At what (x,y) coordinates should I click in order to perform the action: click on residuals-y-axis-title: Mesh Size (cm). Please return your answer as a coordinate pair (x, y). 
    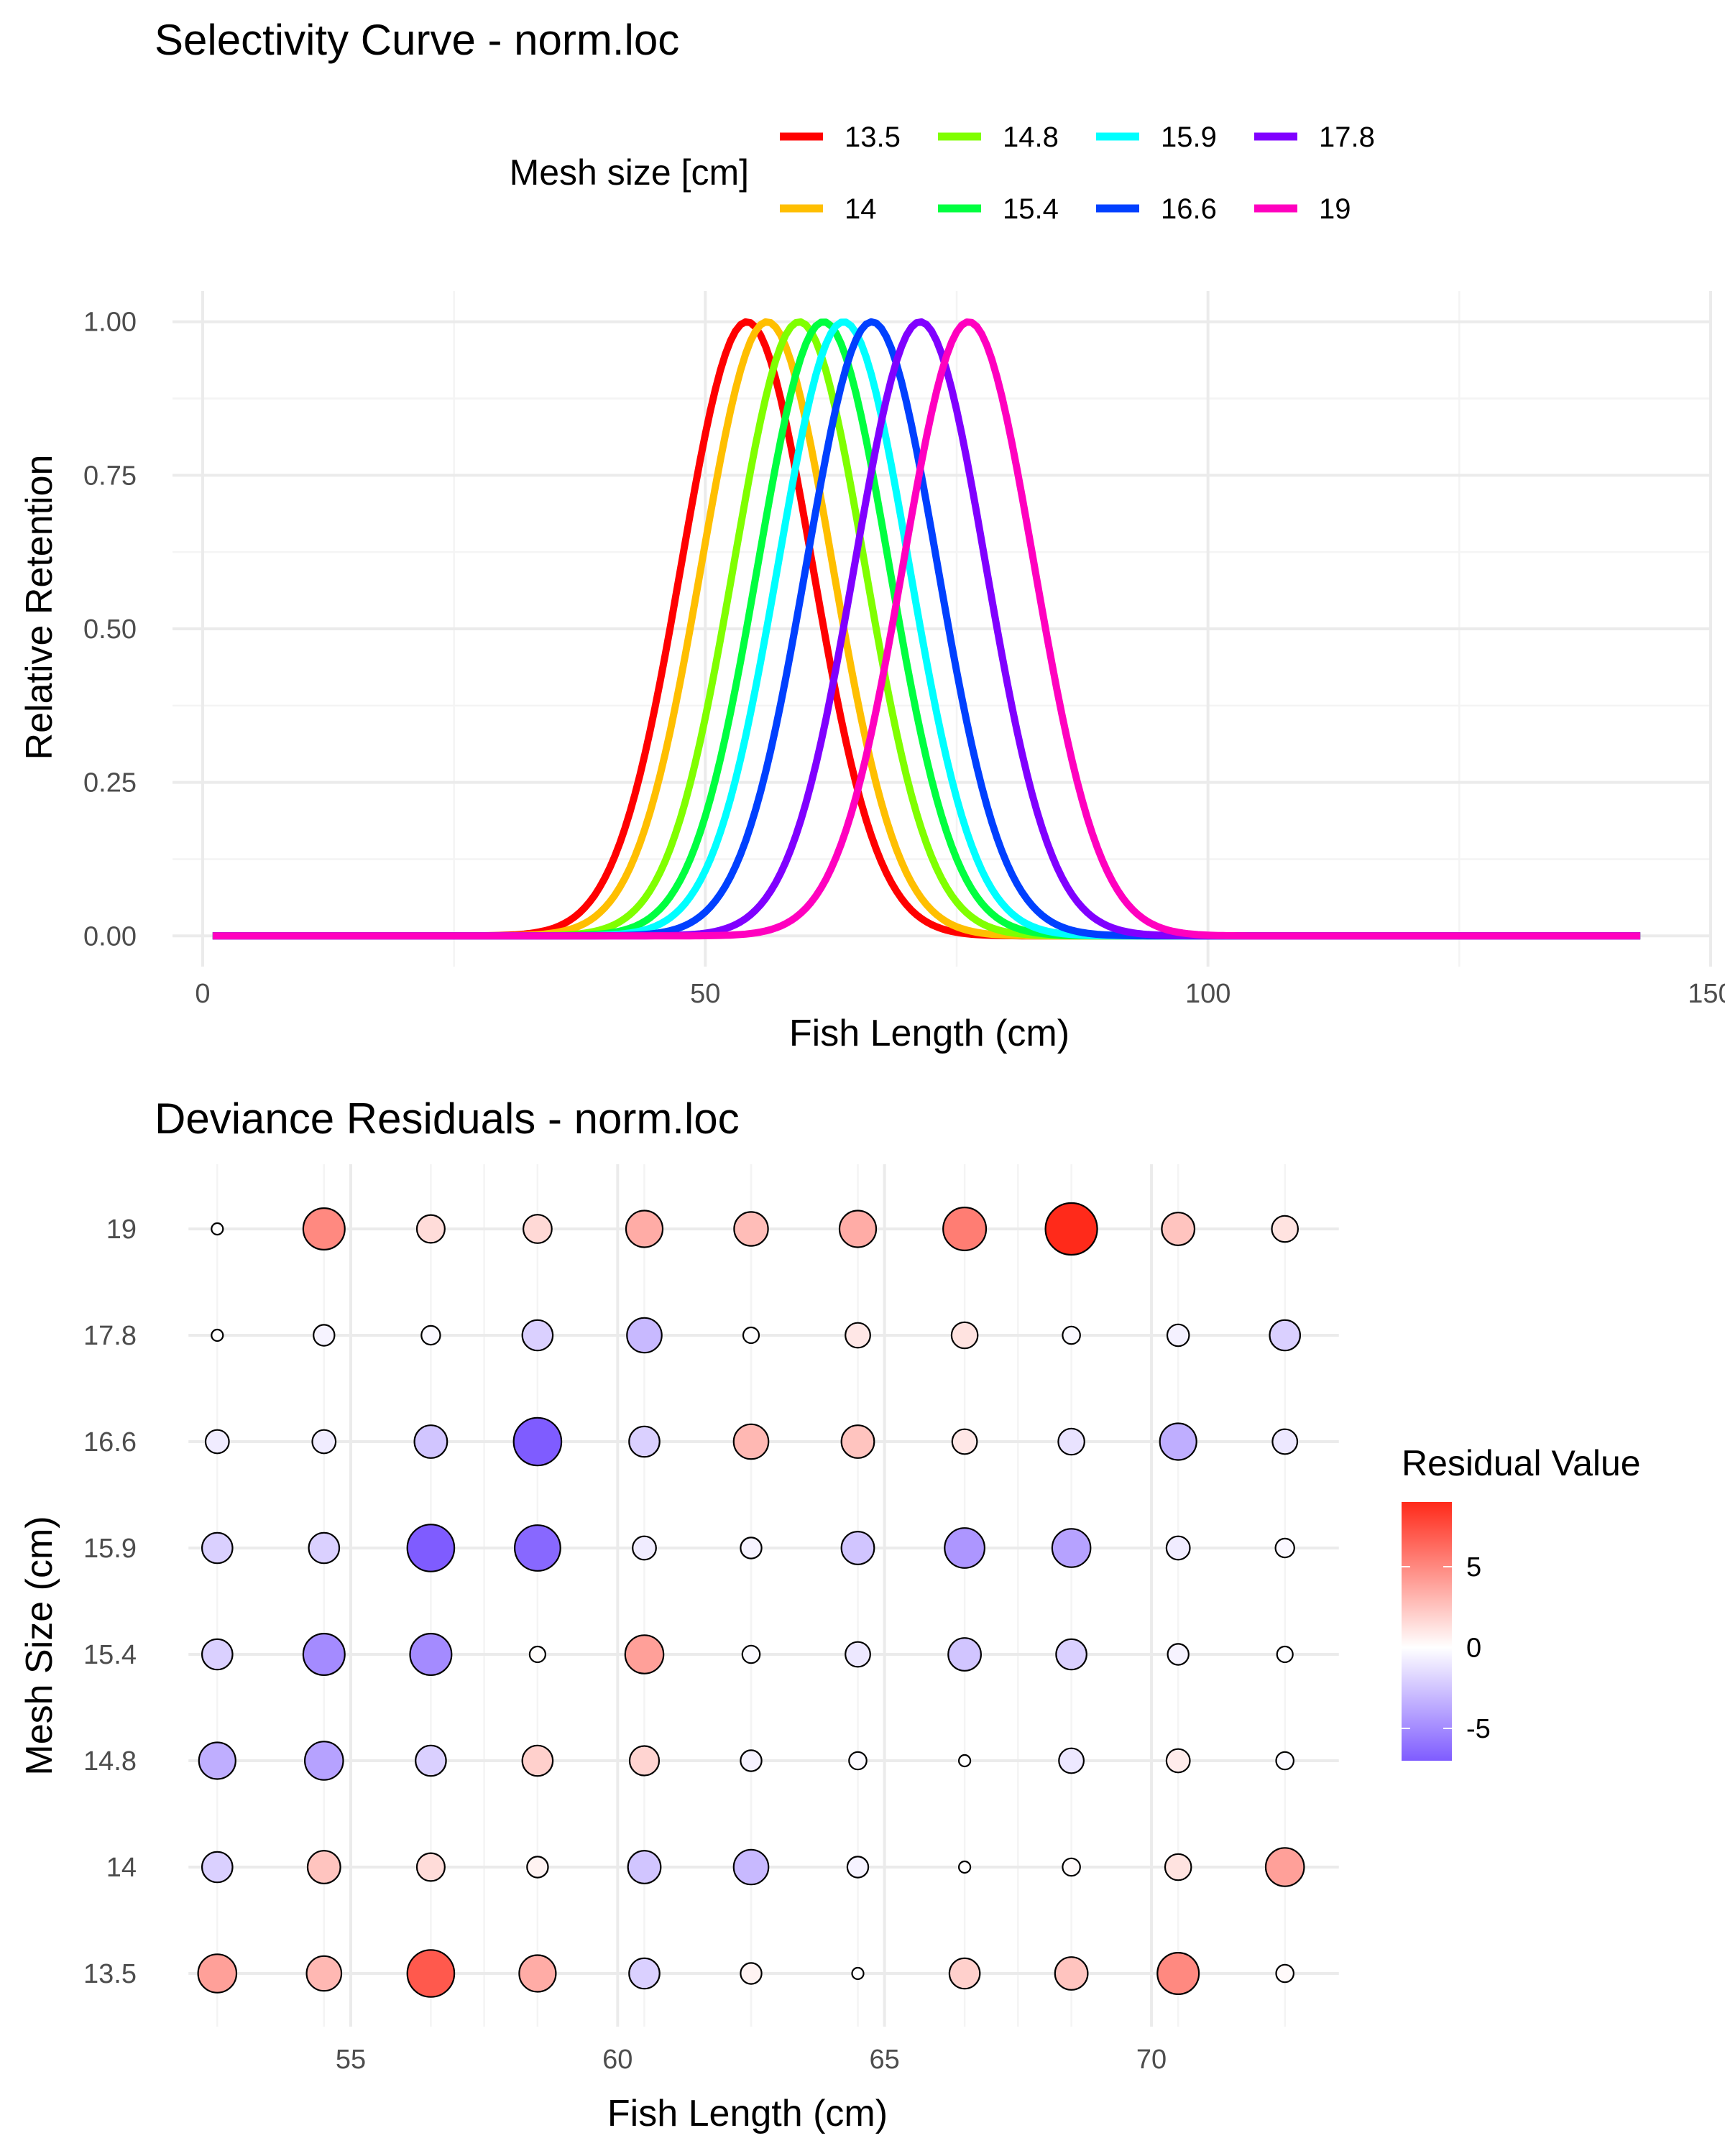
    Looking at the image, I should click on (39, 1645).